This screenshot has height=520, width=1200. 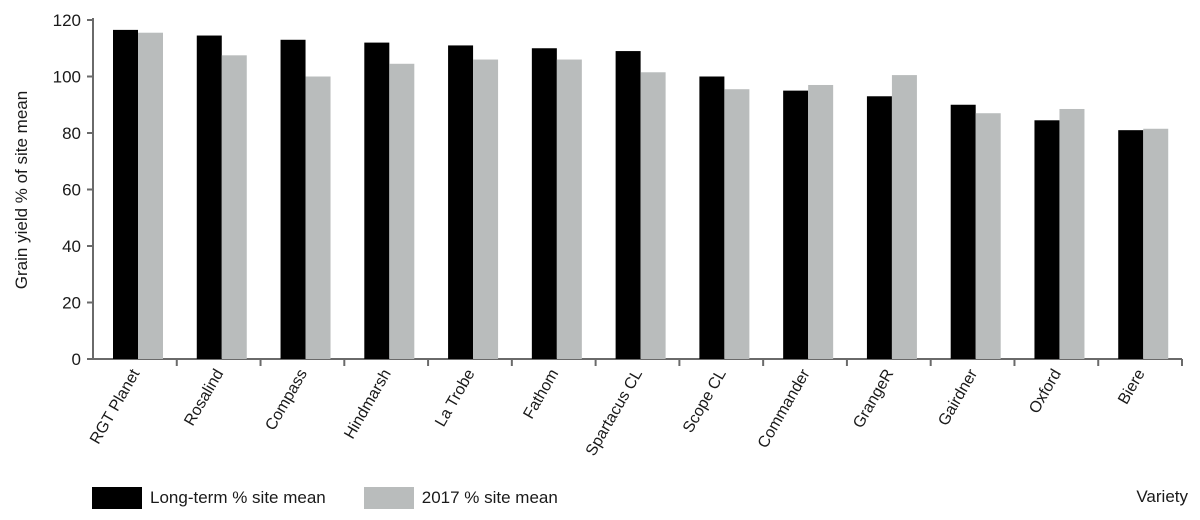 What do you see at coordinates (1131, 386) in the screenshot?
I see `x-tick-label: Biere` at bounding box center [1131, 386].